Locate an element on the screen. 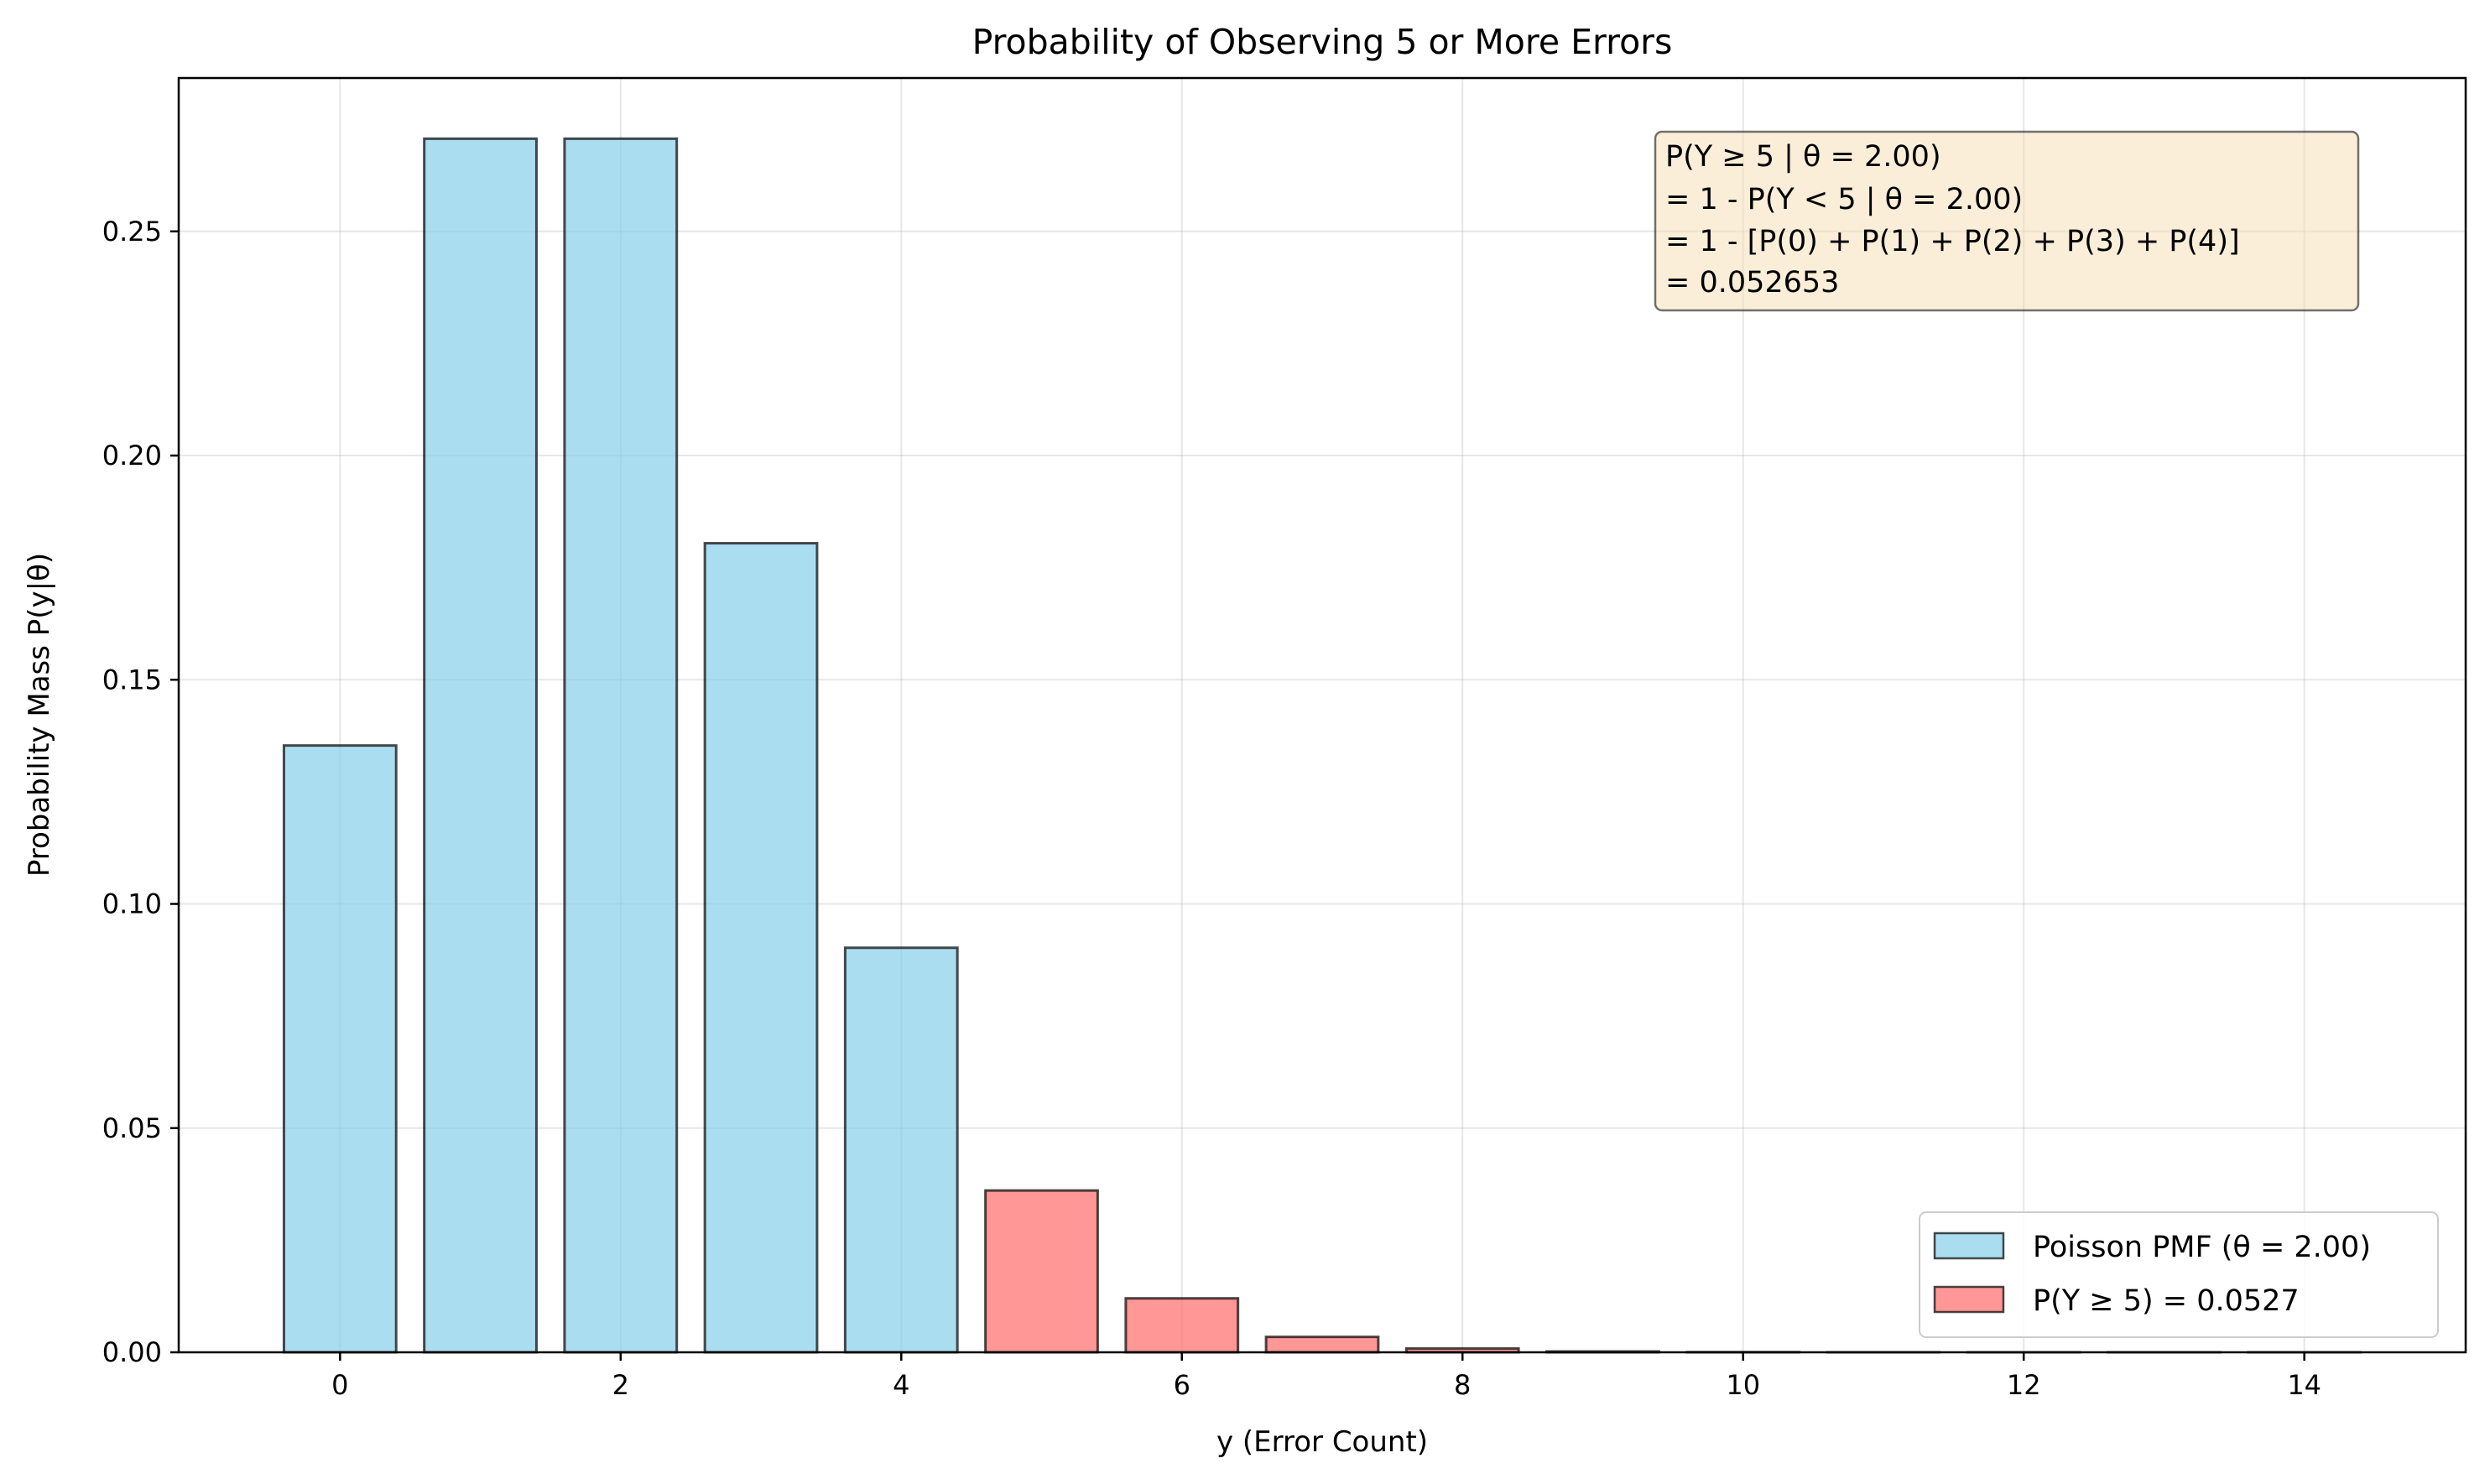 This screenshot has height=1484, width=2490. annotation-line-1: P(Y ≥ 5 | θ = 2.00) is located at coordinates (1803, 157).